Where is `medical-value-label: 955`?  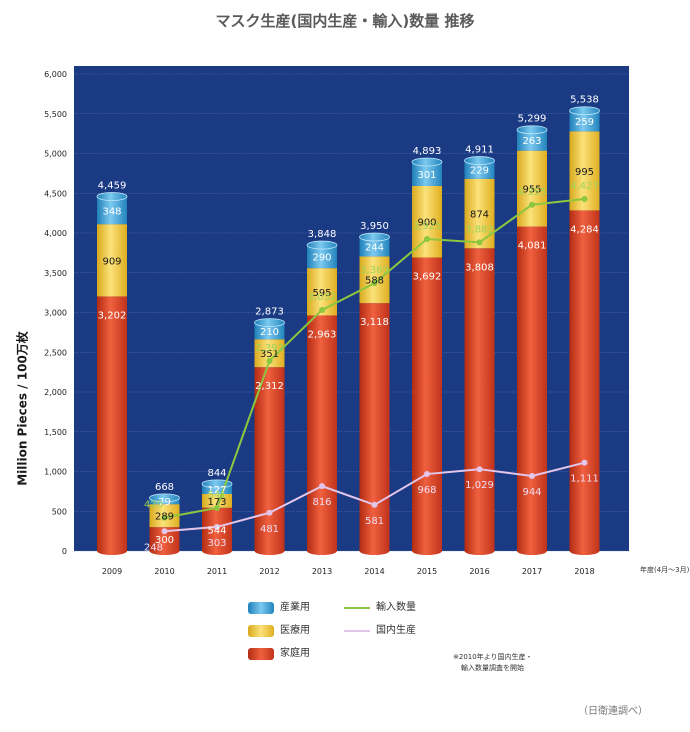 medical-value-label: 955 is located at coordinates (531, 190).